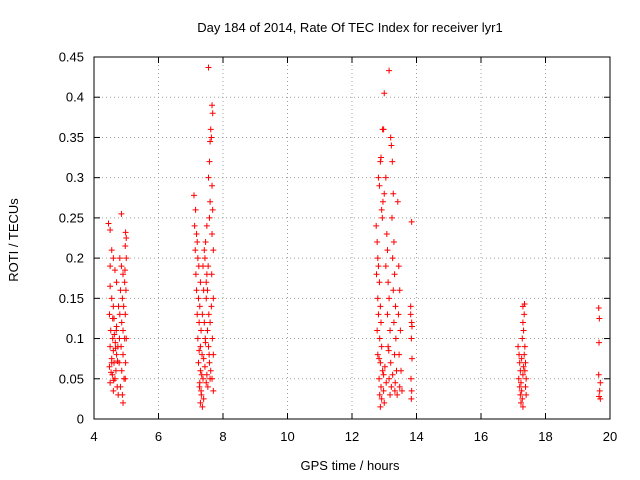  I want to click on y-tick-label: 0.45, so click(71, 57).